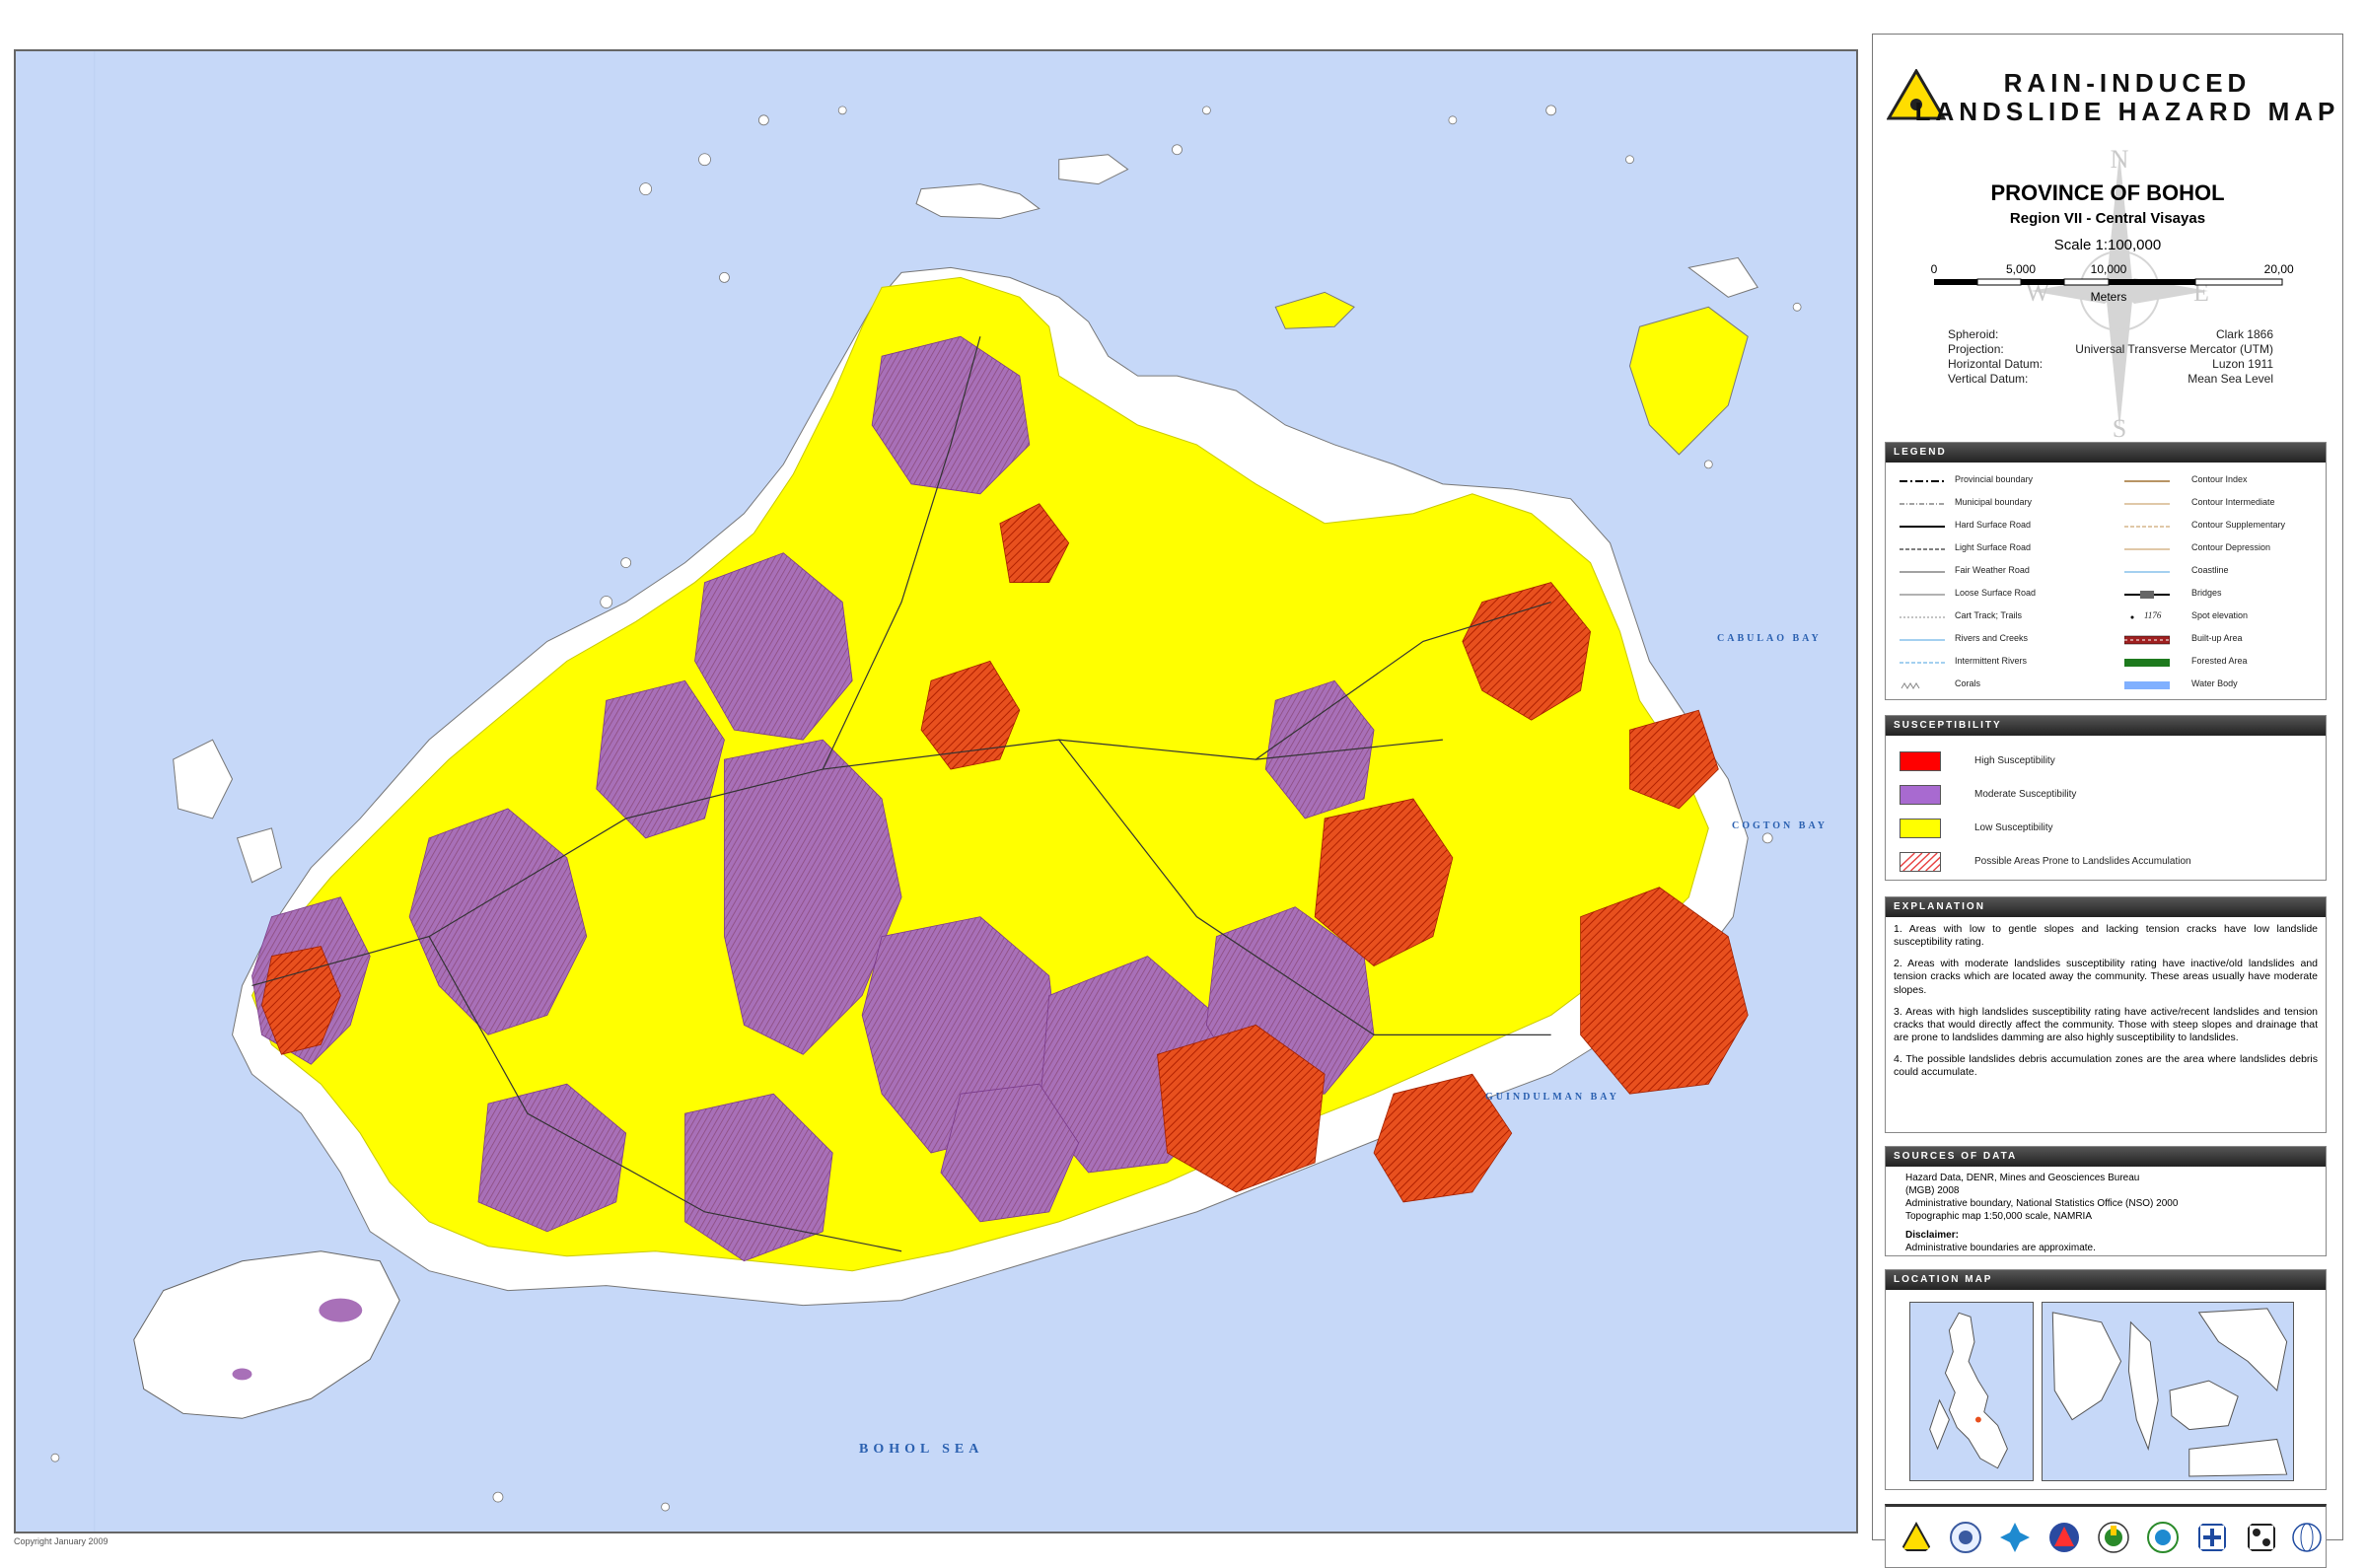 This screenshot has height=1568, width=2367. I want to click on hard-surface-road-symbol, so click(1922, 527).